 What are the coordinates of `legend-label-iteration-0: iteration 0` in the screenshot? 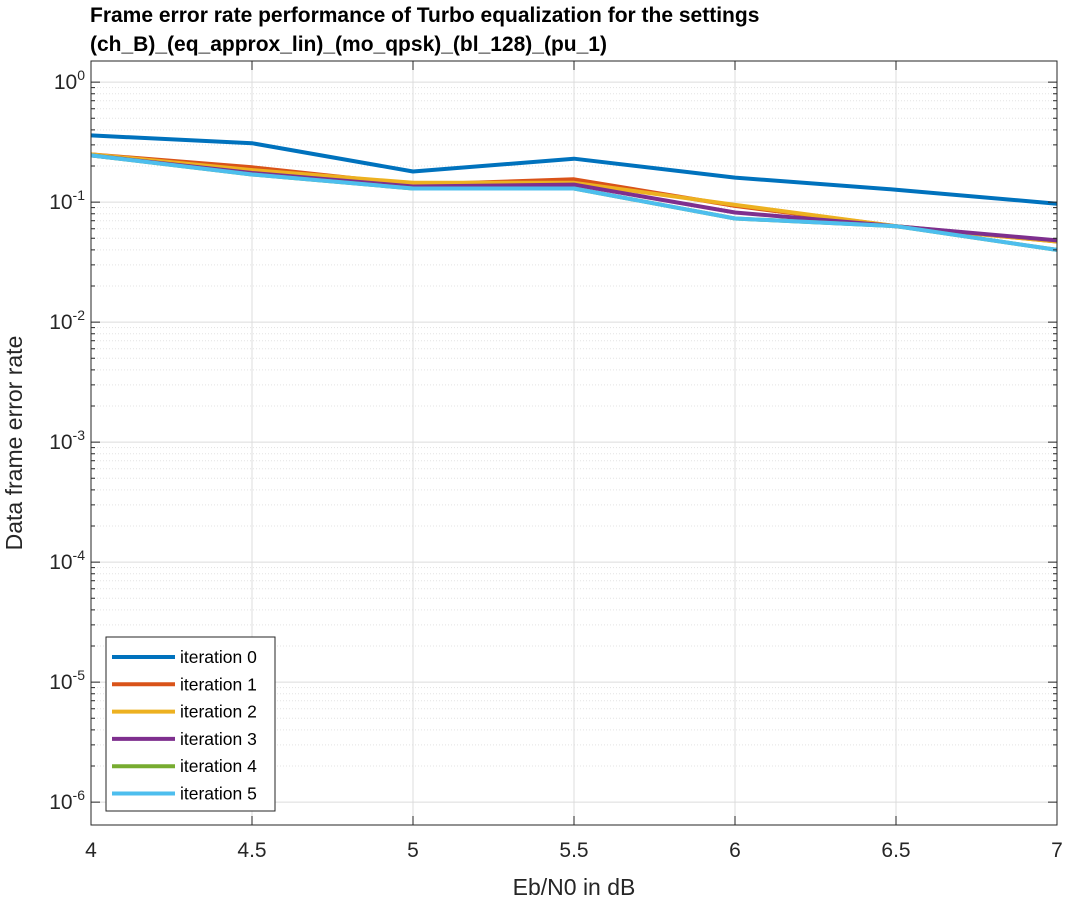 It's located at (218, 657).